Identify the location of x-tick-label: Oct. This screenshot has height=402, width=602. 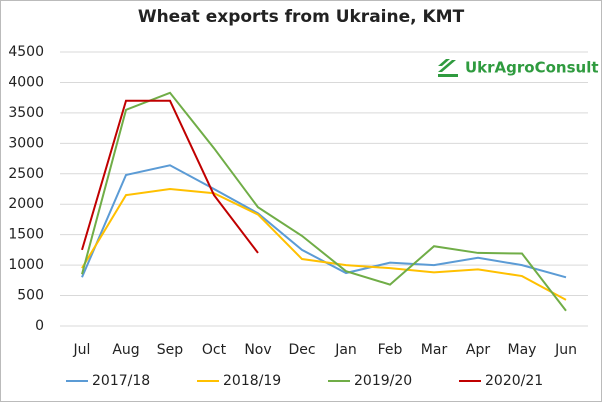
(214, 350).